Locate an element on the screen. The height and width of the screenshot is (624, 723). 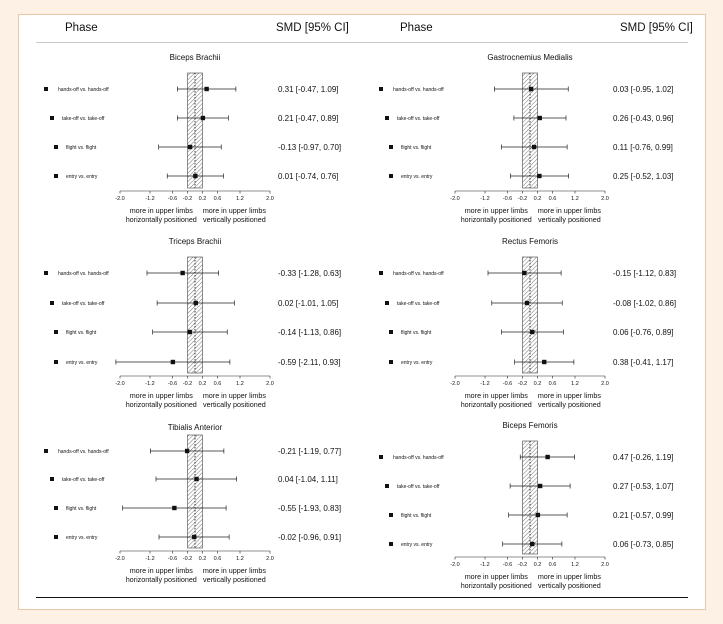
smd-ci-text: 0.21 [-0.47, 0.89] is located at coordinates (308, 118).